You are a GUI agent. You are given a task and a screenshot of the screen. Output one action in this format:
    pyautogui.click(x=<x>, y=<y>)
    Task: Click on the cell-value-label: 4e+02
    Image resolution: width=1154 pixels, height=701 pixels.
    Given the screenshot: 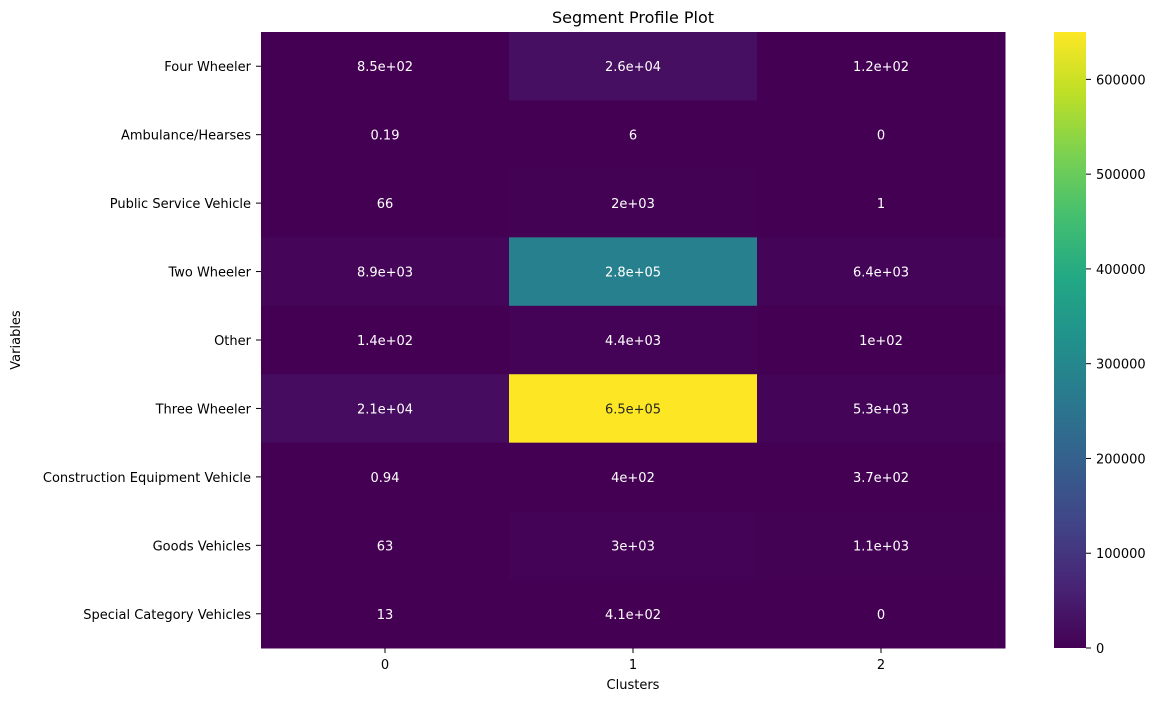 What is the action you would take?
    pyautogui.click(x=633, y=478)
    